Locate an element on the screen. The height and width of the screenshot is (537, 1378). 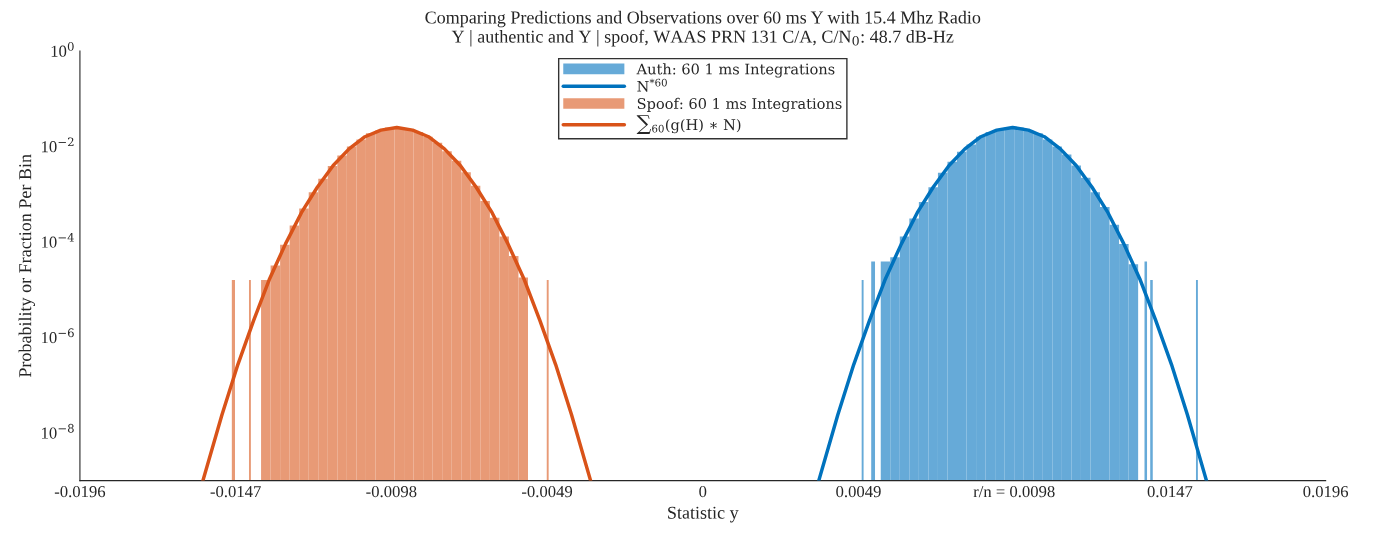
x-tick-label: -0.0049 is located at coordinates (547, 491).